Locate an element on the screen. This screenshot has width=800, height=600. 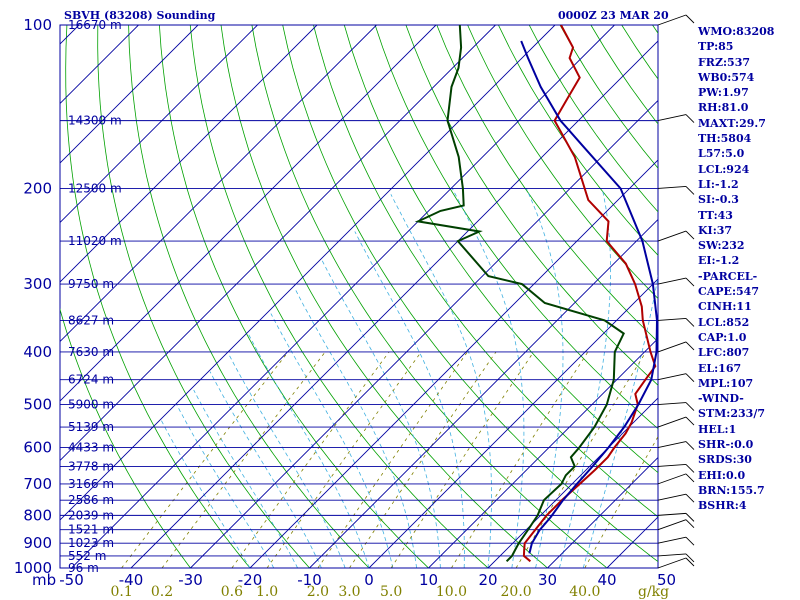
temperature-tick-label: 10 is located at coordinates (428, 580).